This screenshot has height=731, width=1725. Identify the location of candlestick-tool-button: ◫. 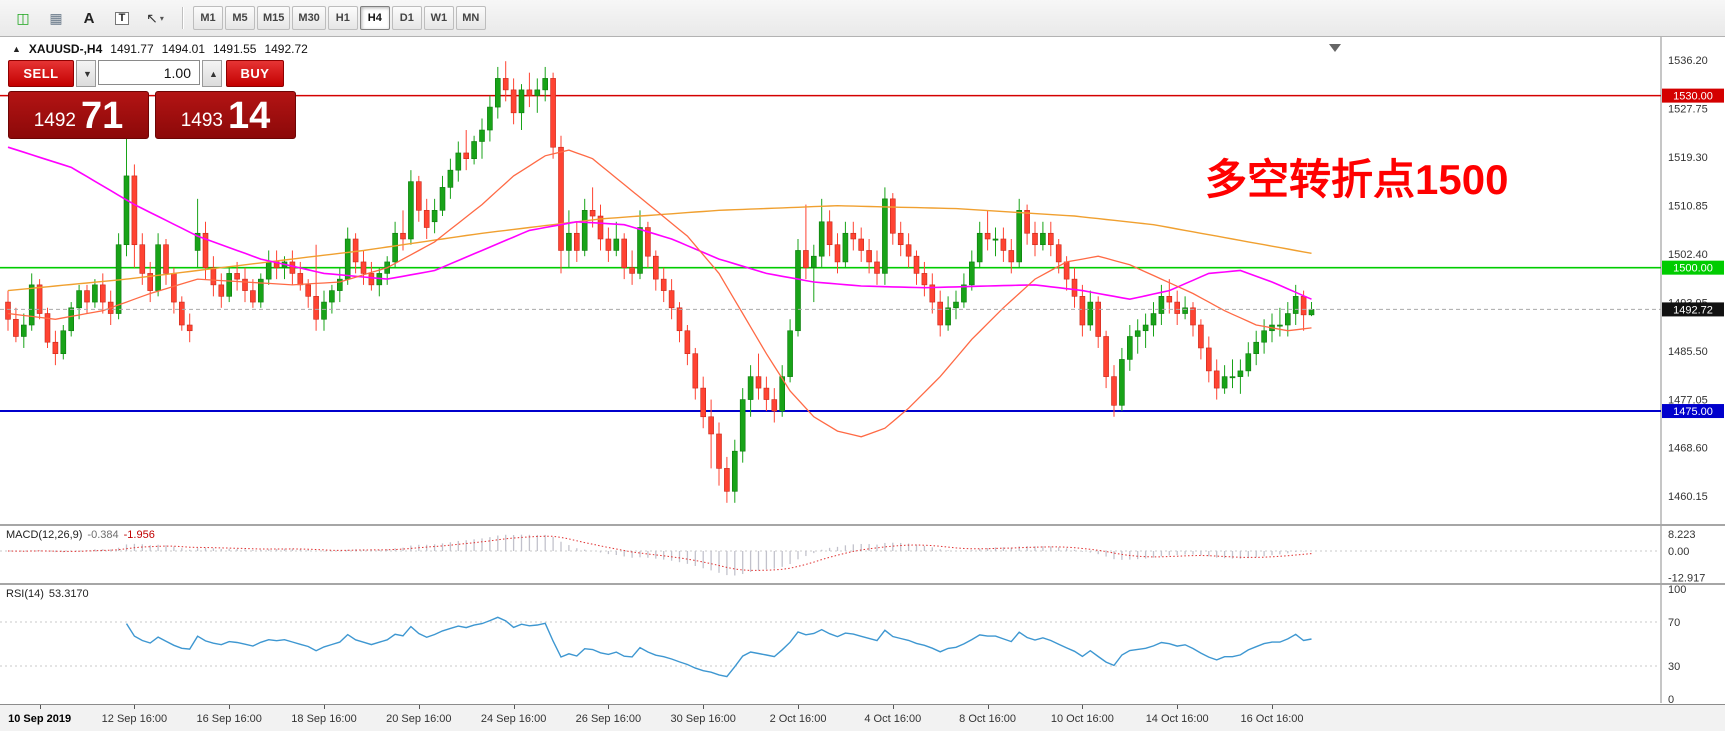
(23, 18).